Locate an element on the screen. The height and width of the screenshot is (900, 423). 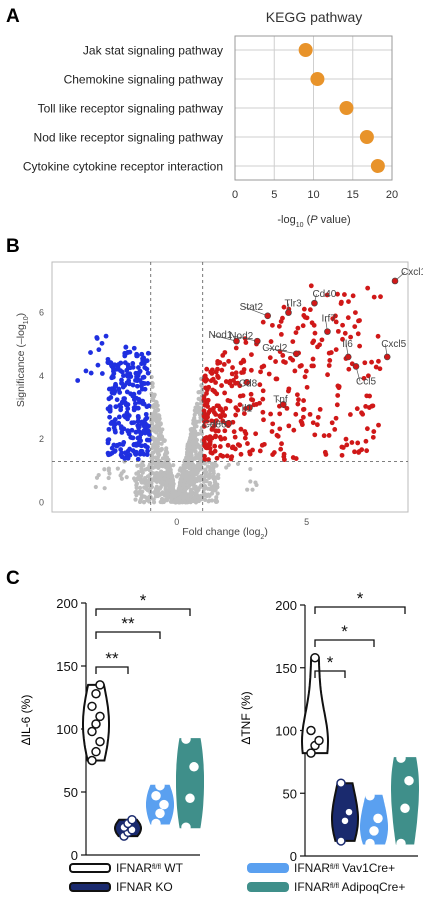
violin-y-tick-label: 150 is located at coordinates (286, 668).